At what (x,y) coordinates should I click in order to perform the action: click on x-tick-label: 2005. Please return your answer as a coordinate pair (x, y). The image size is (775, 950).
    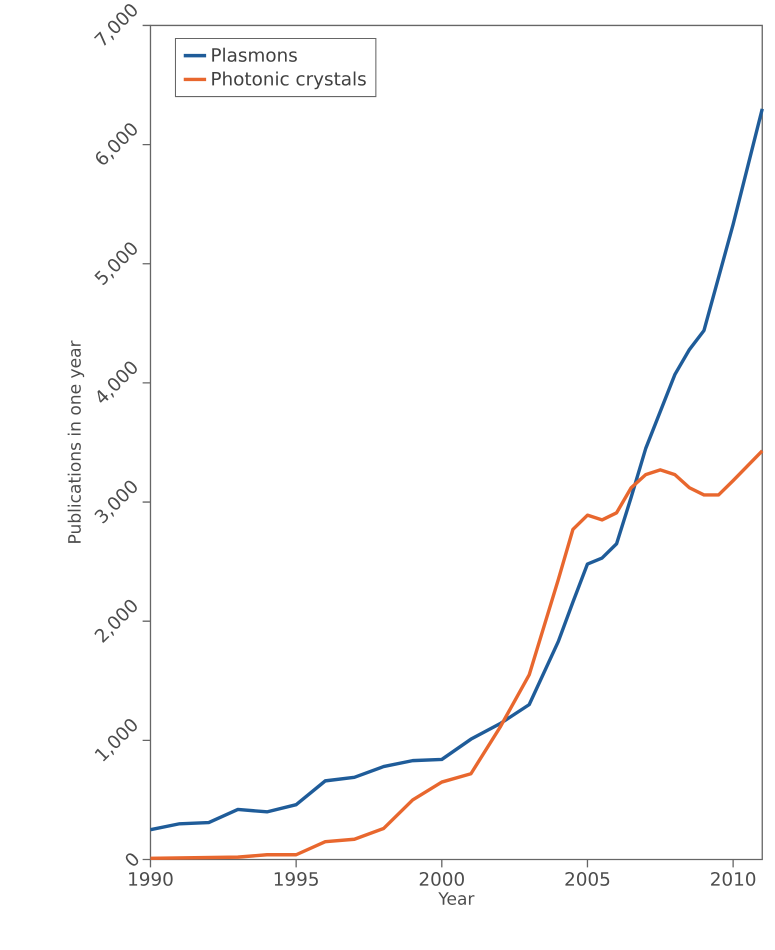
    Looking at the image, I should click on (587, 879).